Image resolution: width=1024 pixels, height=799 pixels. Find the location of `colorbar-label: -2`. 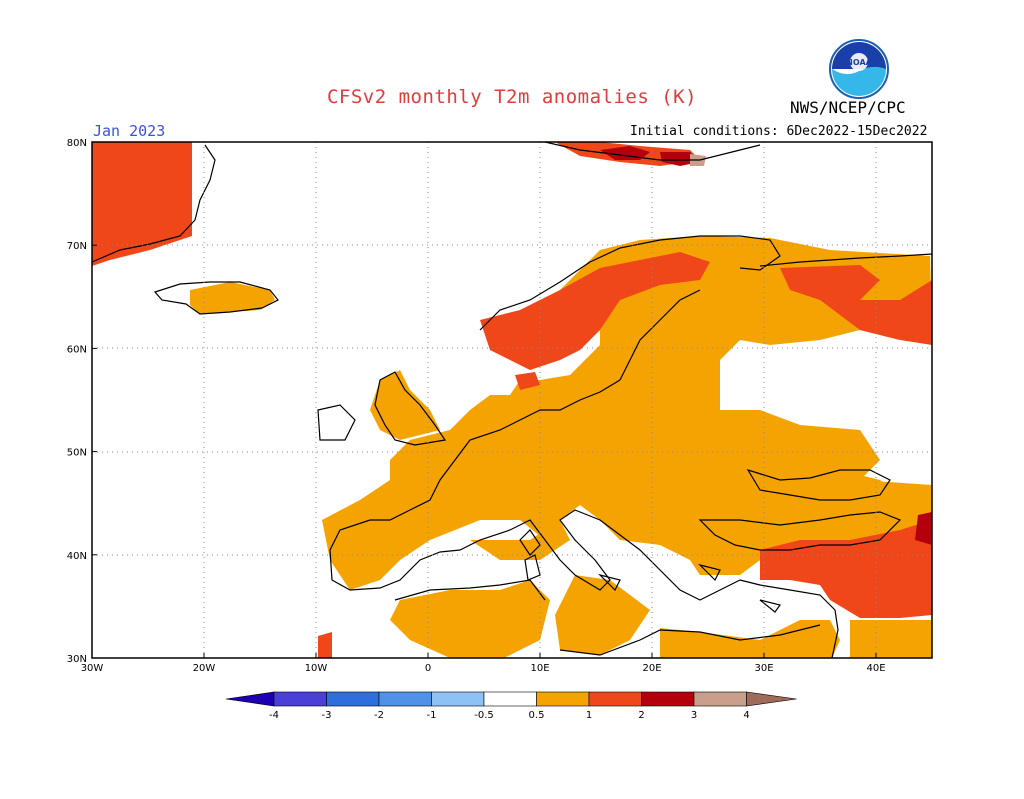

colorbar-label: -2 is located at coordinates (379, 715).